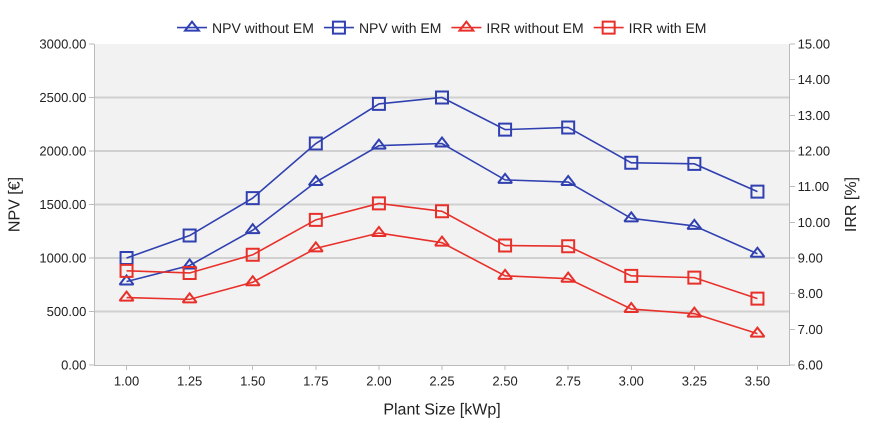  Describe the element at coordinates (695, 381) in the screenshot. I see `x-tick-label: 3.25` at that location.